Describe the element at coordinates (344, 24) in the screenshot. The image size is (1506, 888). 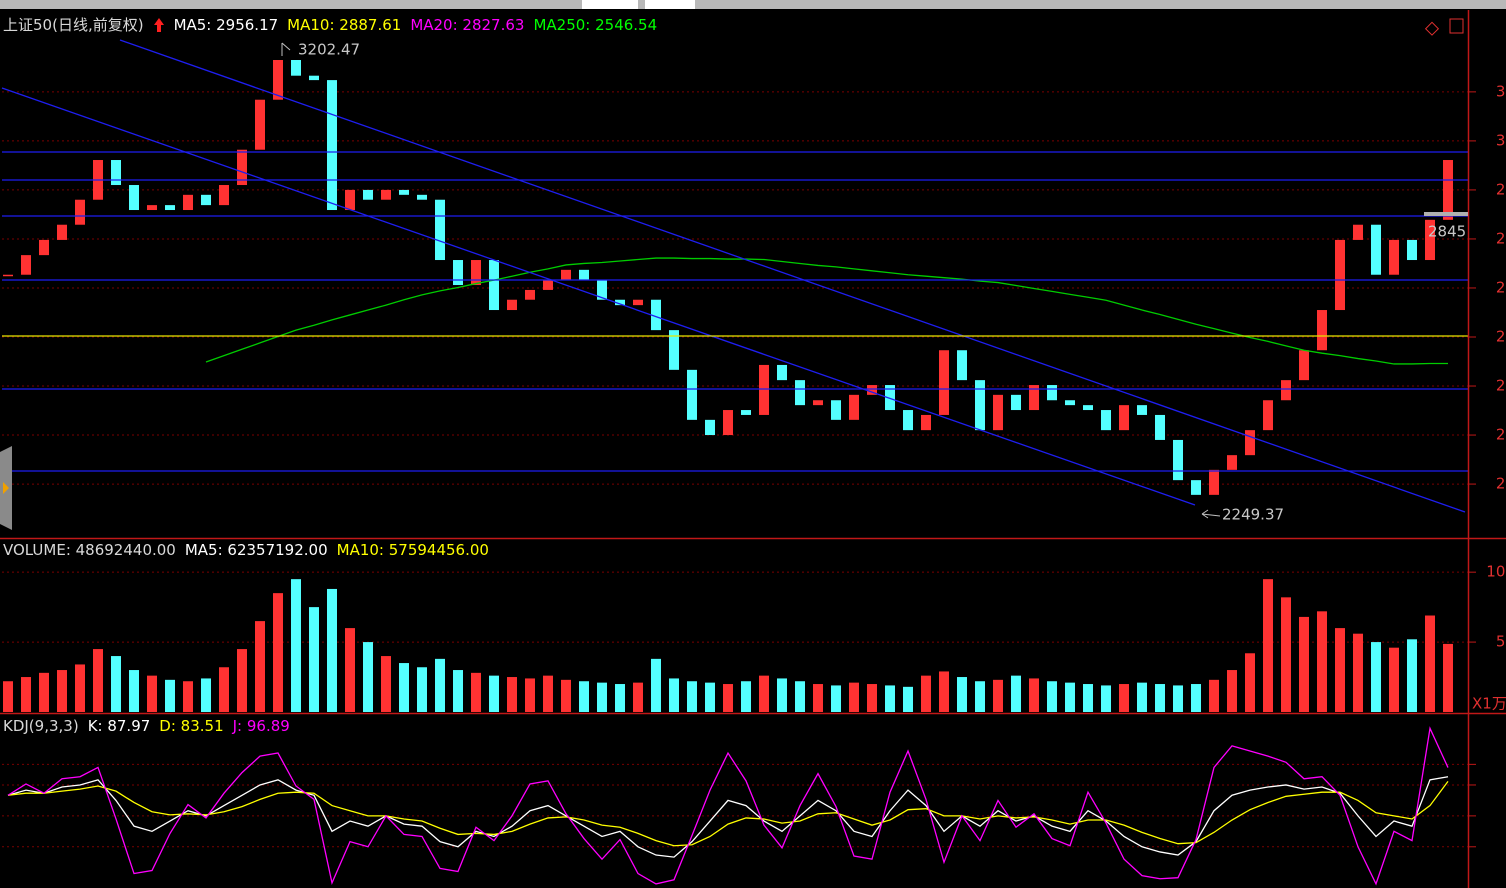
I see `indicator: MA10: 2887.61` at that location.